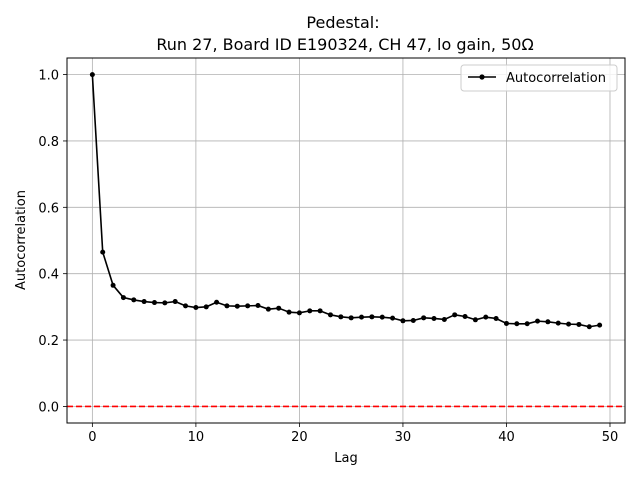 The height and width of the screenshot is (480, 640). I want to click on x-axis-label: Lag, so click(345, 458).